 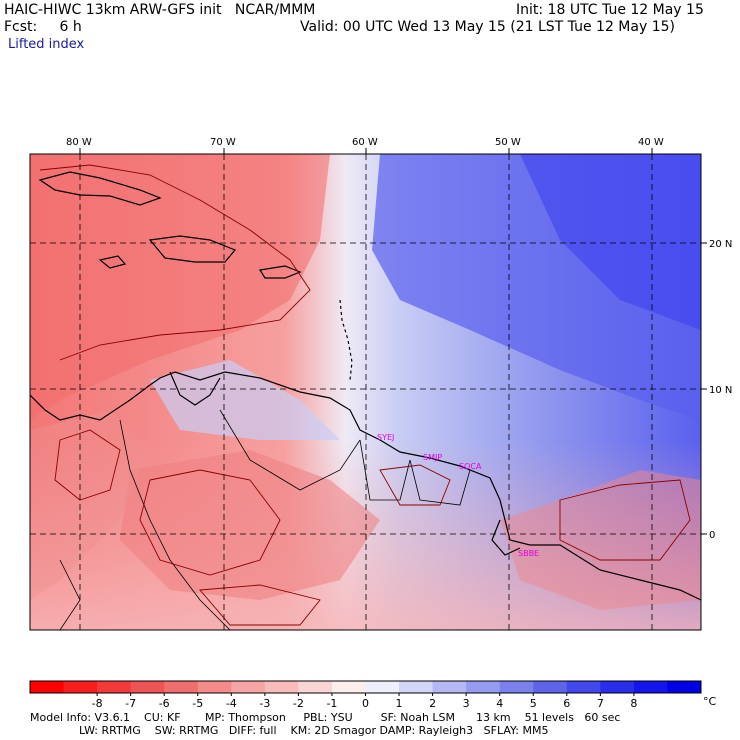 I want to click on station-label-soca: SOCA, so click(x=470, y=466).